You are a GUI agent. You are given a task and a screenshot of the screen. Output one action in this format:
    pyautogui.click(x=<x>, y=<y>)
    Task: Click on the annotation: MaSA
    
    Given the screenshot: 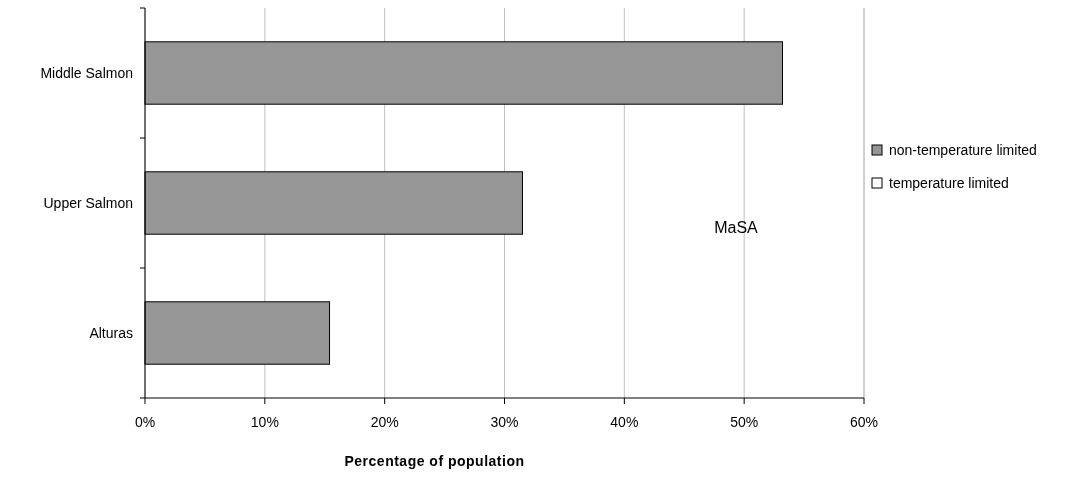 What is the action you would take?
    pyautogui.click(x=736, y=227)
    